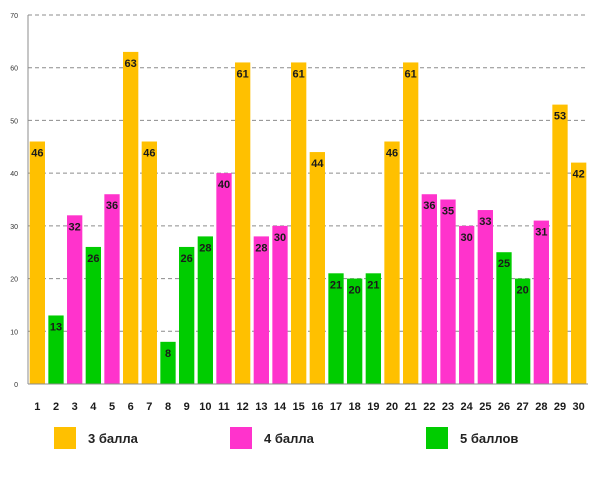 The height and width of the screenshot is (481, 594). Describe the element at coordinates (14, 69) in the screenshot. I see `y-tick-label: 60` at that location.